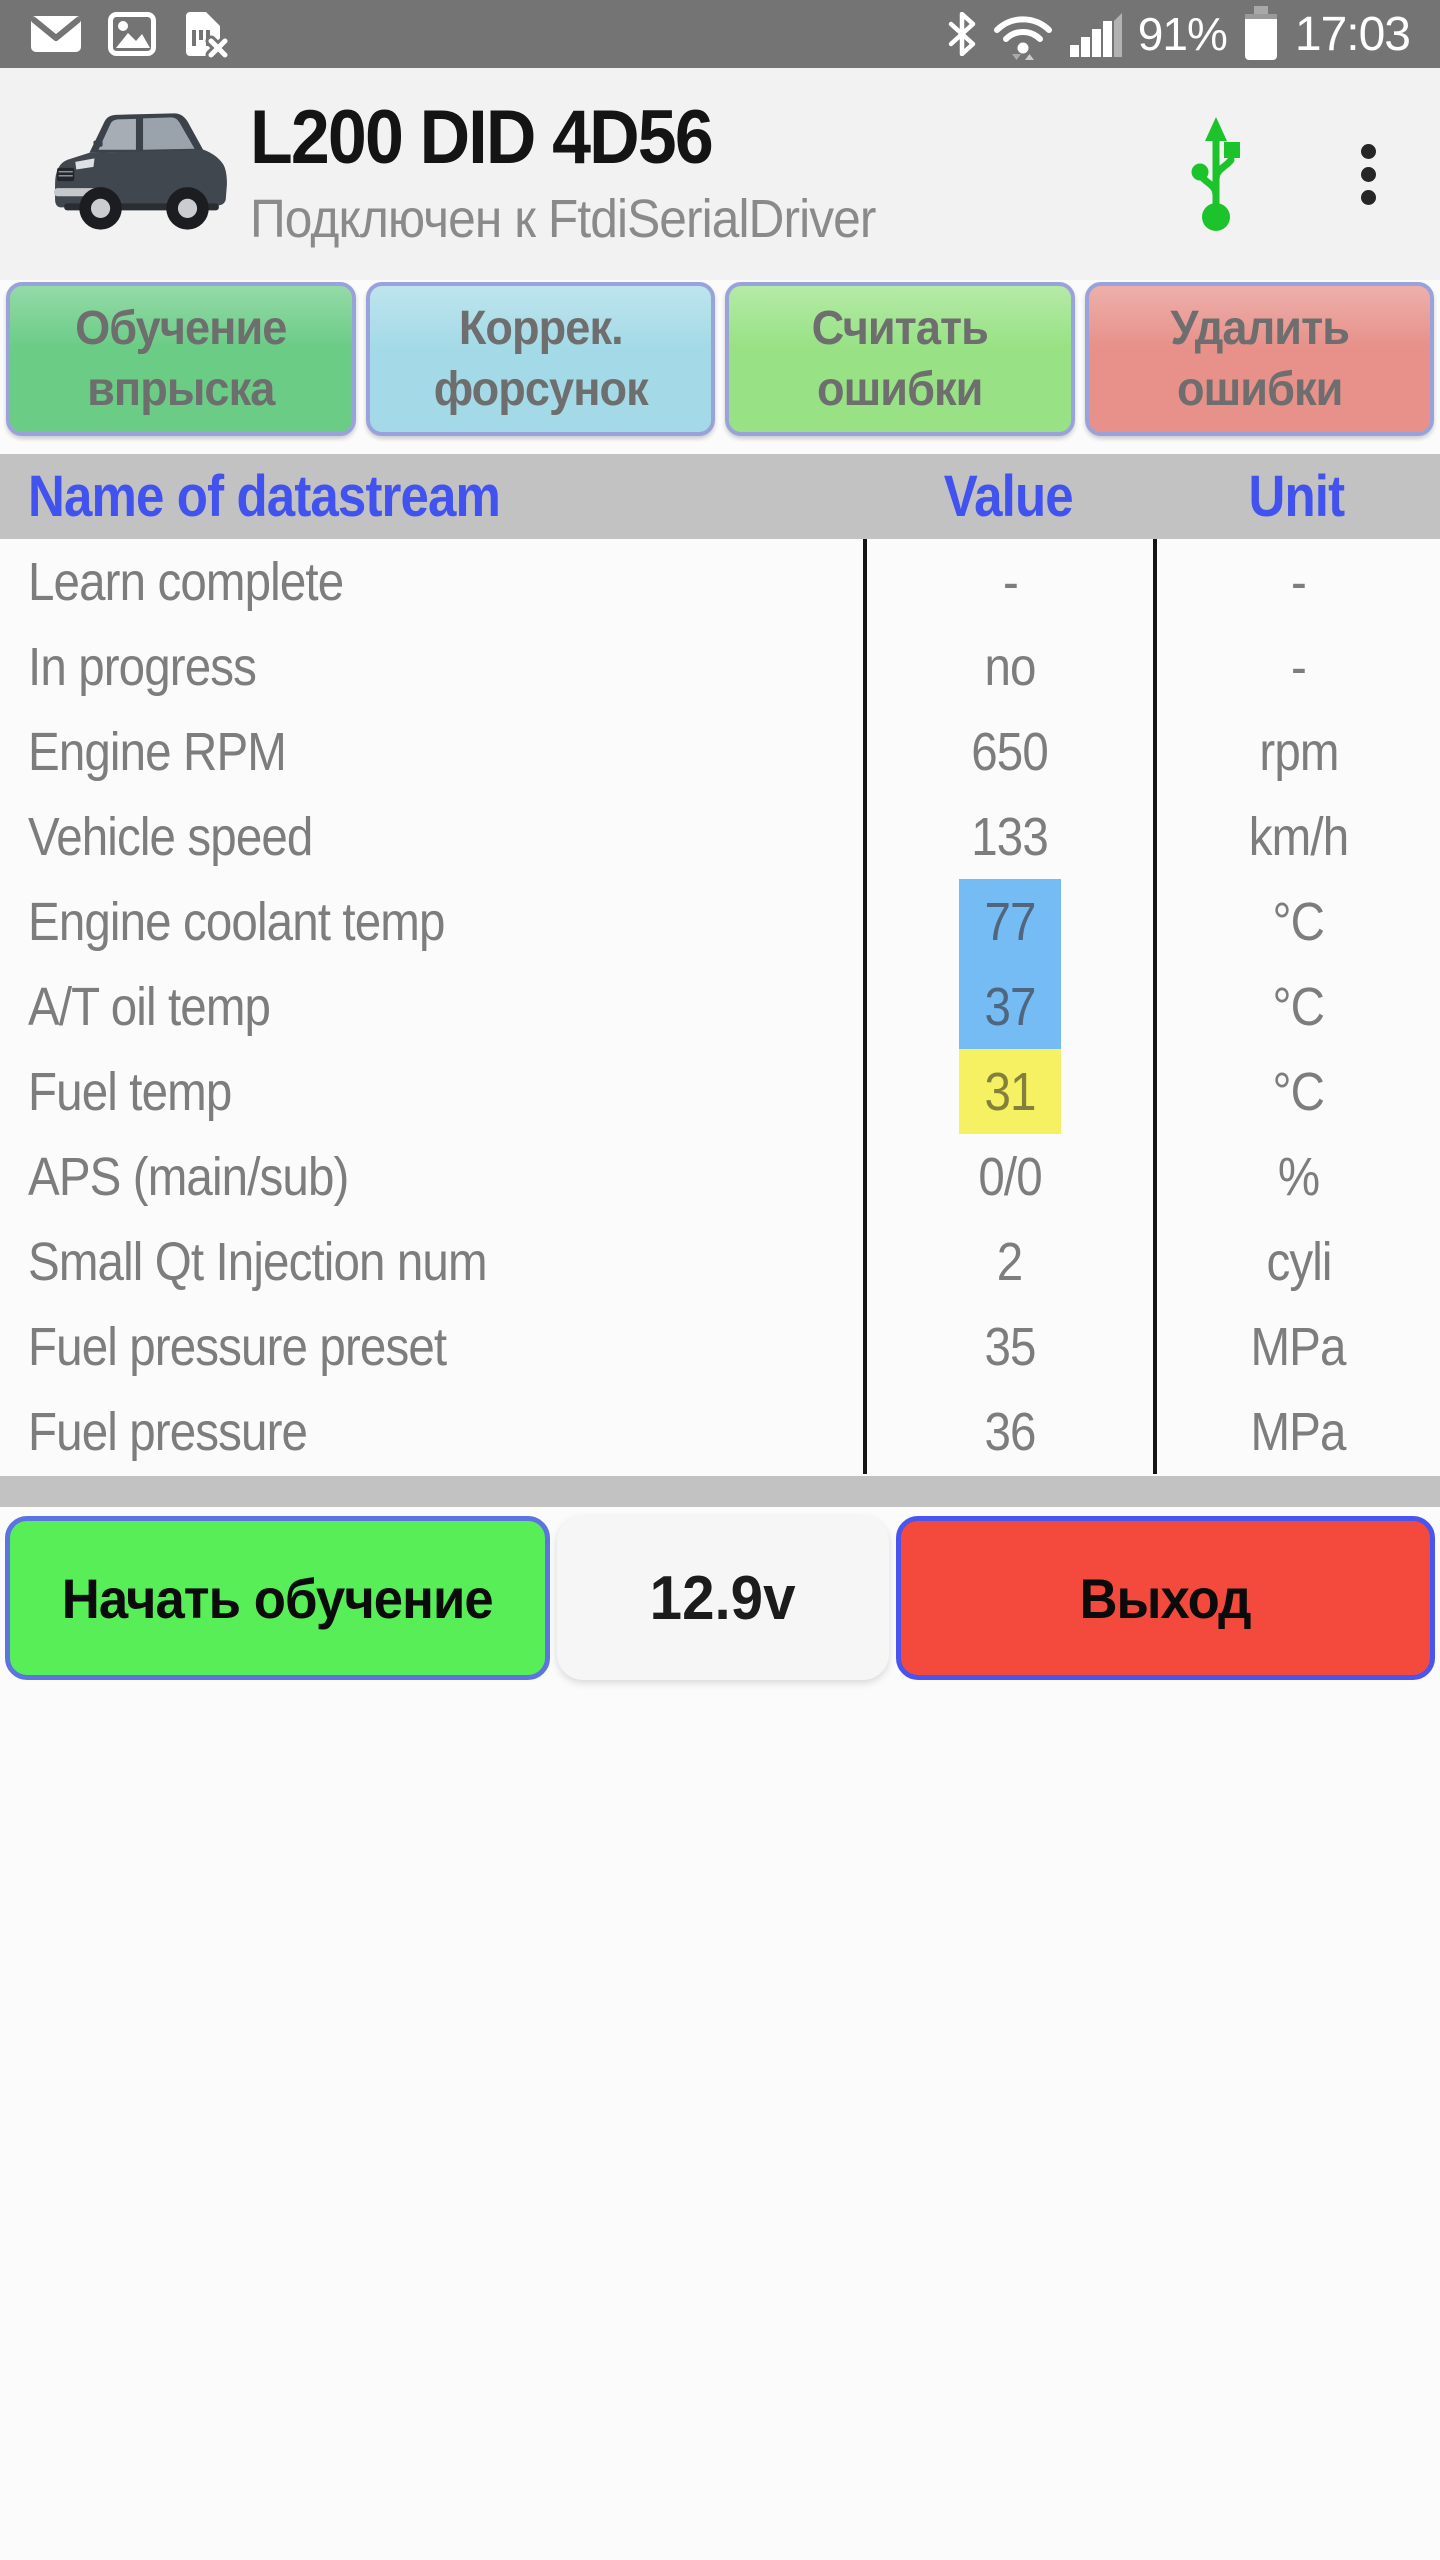 The image size is (1440, 2560). I want to click on table-row: APS (main/sub) 0/0 %, so click(674, 1176).